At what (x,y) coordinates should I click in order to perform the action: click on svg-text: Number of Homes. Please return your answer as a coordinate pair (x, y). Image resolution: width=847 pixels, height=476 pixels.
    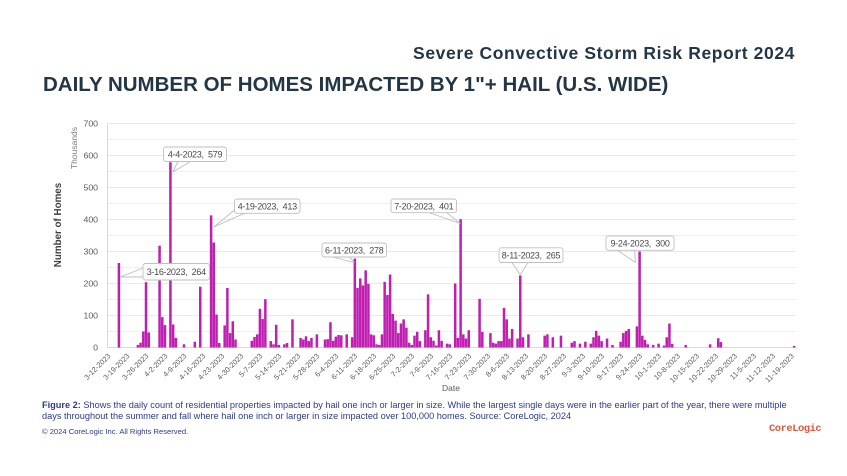
    Looking at the image, I should click on (58, 224).